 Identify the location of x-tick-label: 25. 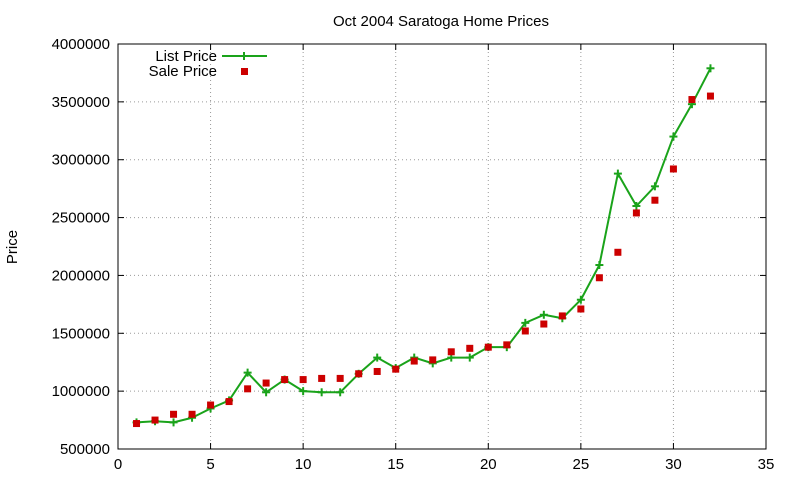
(581, 464).